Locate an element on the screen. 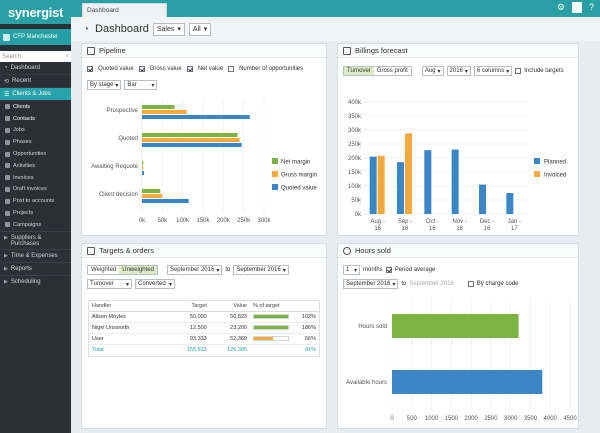 The image size is (600, 433). sidebar-section-clients-jobs: ☰ Clients & Jobs is located at coordinates (35, 94).